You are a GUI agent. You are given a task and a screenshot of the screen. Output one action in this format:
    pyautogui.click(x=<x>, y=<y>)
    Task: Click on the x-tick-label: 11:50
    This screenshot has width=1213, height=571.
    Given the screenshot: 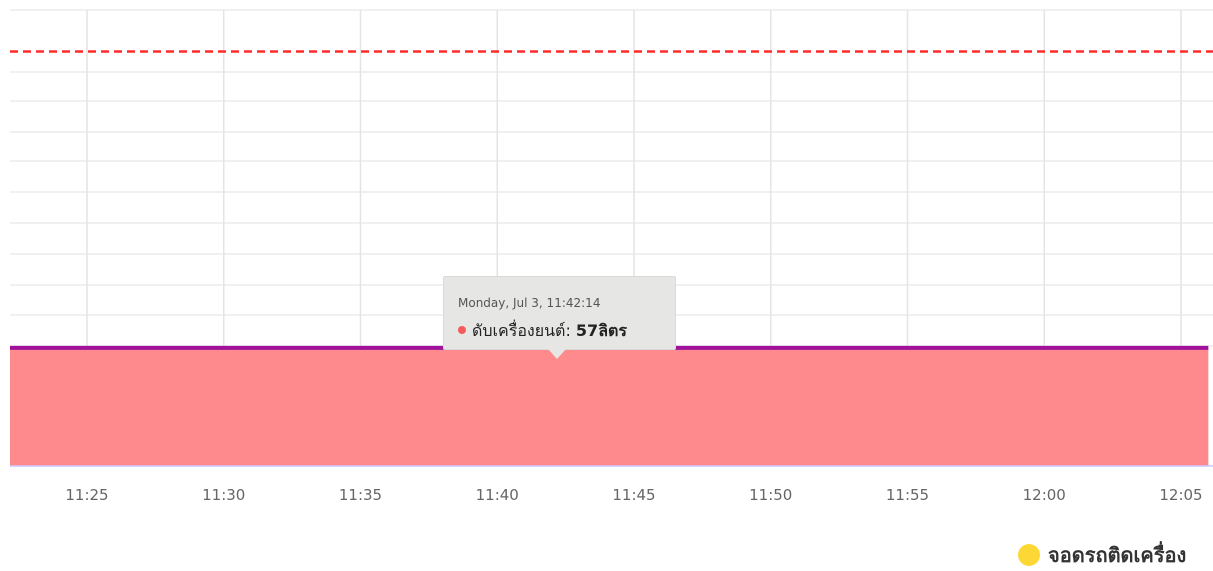 What is the action you would take?
    pyautogui.click(x=770, y=495)
    